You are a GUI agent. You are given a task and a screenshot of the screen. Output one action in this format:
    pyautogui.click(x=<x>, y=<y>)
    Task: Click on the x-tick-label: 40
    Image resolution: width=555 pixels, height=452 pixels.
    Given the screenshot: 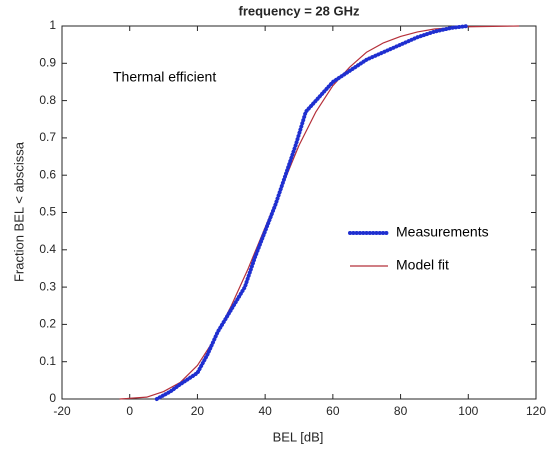 What is the action you would take?
    pyautogui.click(x=265, y=411)
    